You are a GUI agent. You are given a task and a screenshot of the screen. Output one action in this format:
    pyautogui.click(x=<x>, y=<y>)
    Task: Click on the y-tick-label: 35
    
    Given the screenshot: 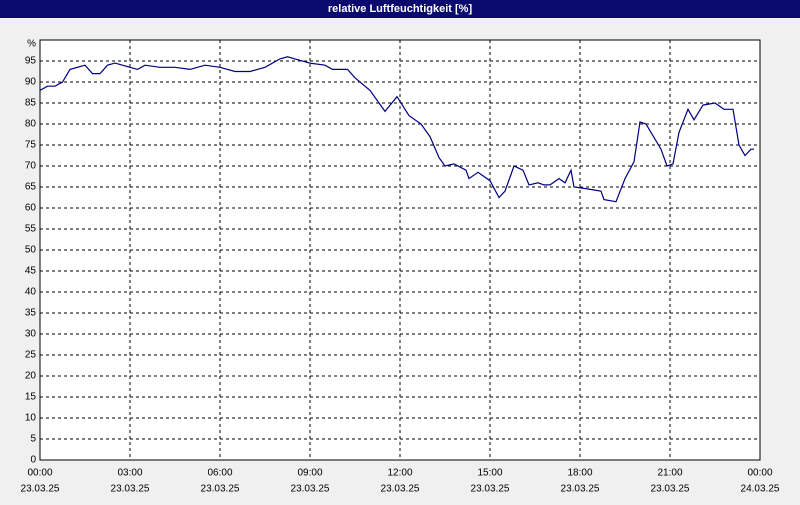 What is the action you would take?
    pyautogui.click(x=31, y=313)
    